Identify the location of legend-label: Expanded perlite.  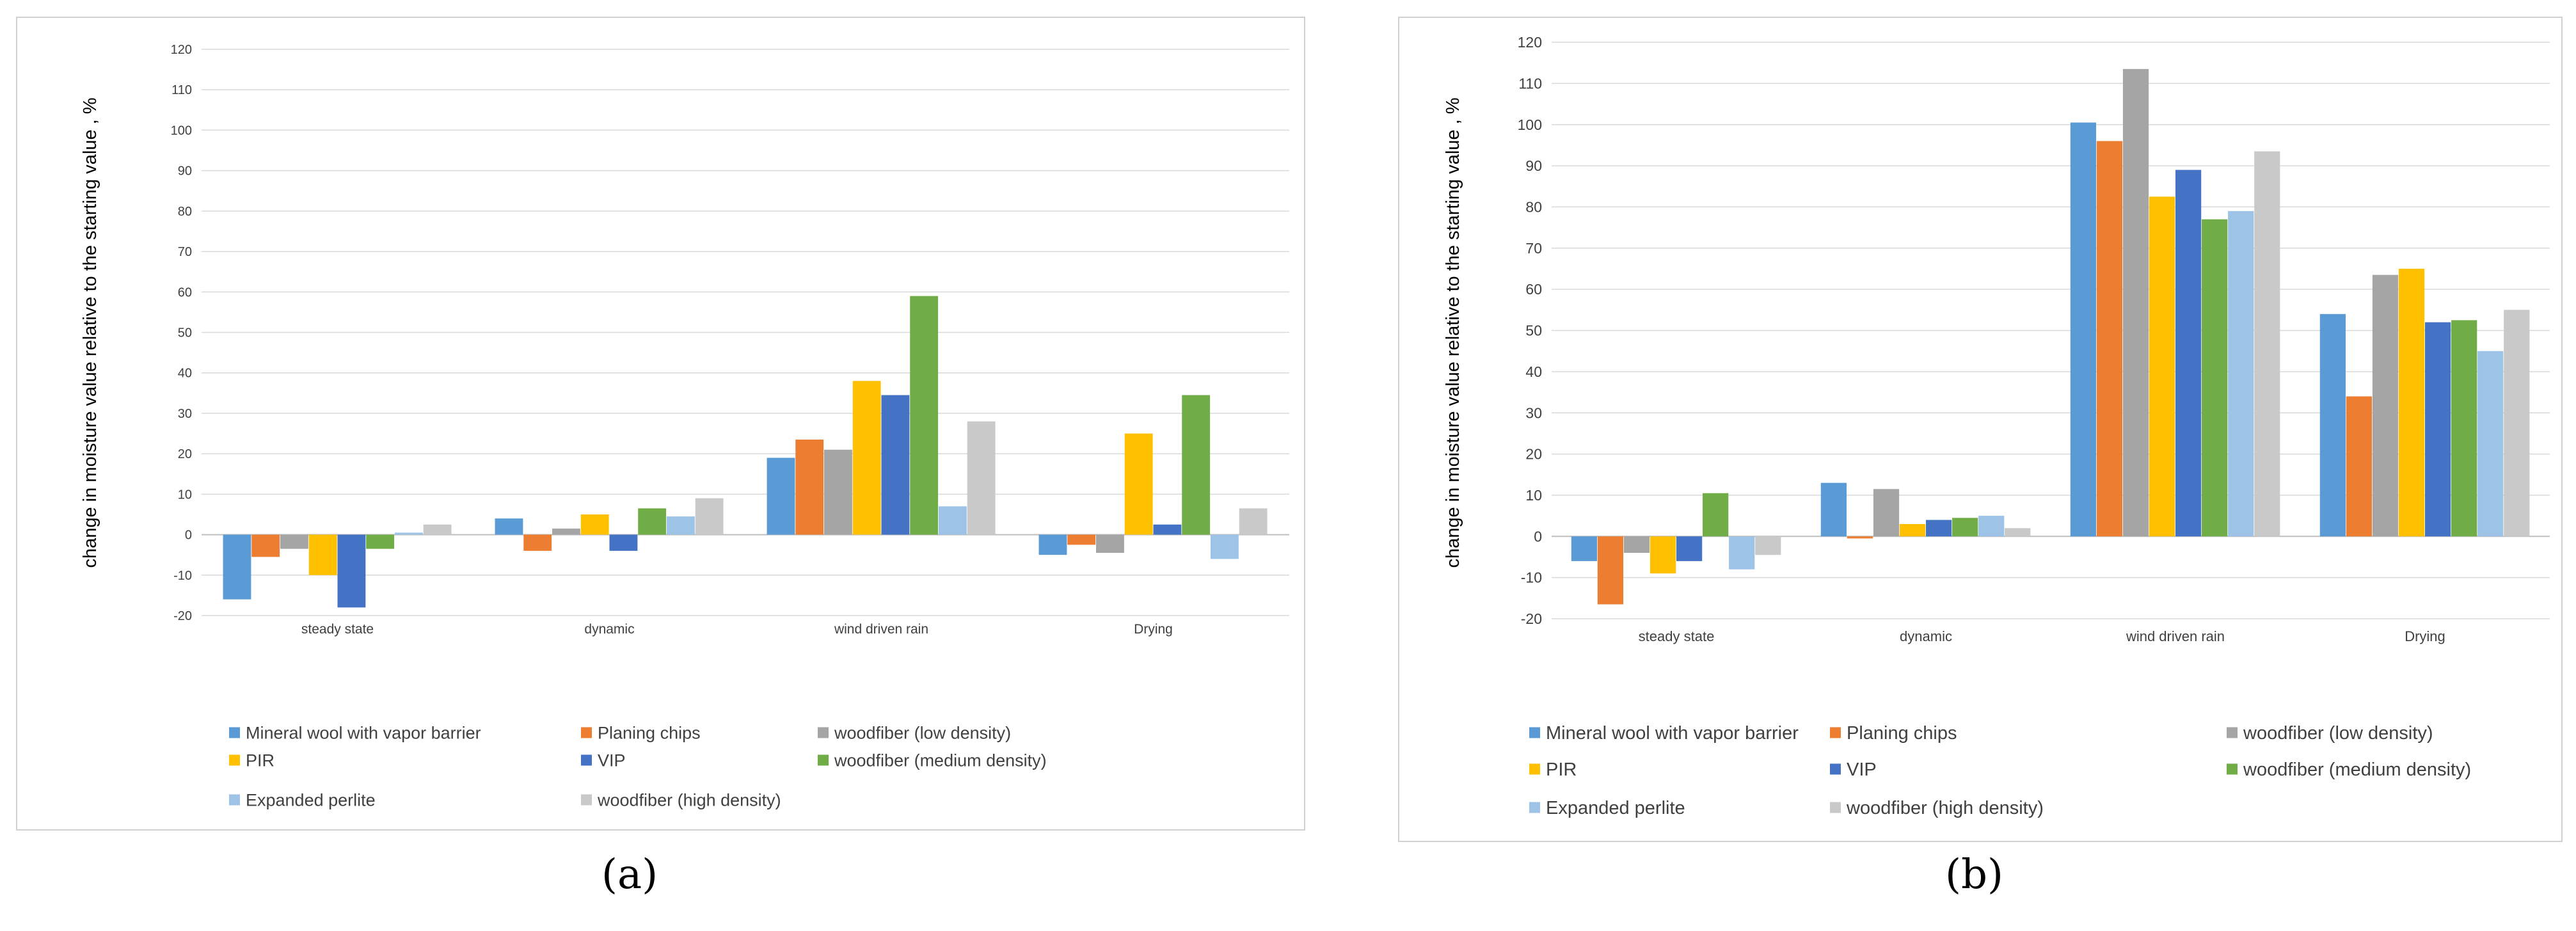
(1616, 808).